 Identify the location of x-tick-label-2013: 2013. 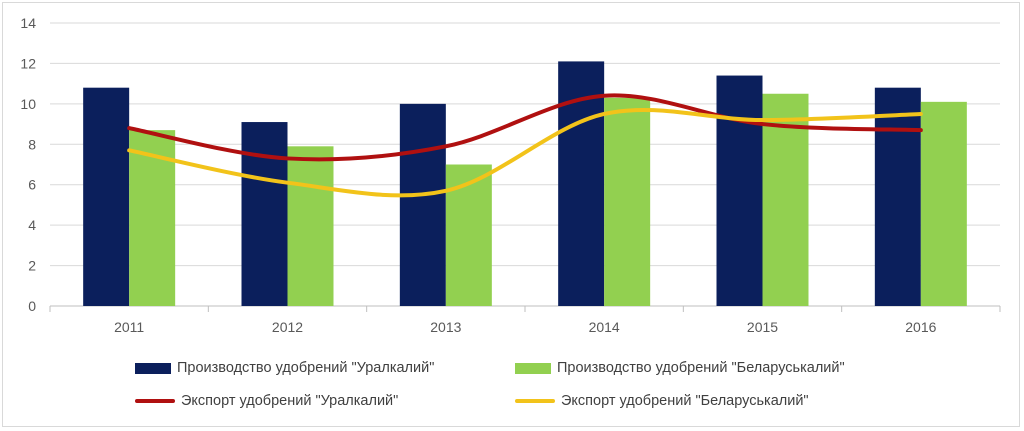
(445, 327).